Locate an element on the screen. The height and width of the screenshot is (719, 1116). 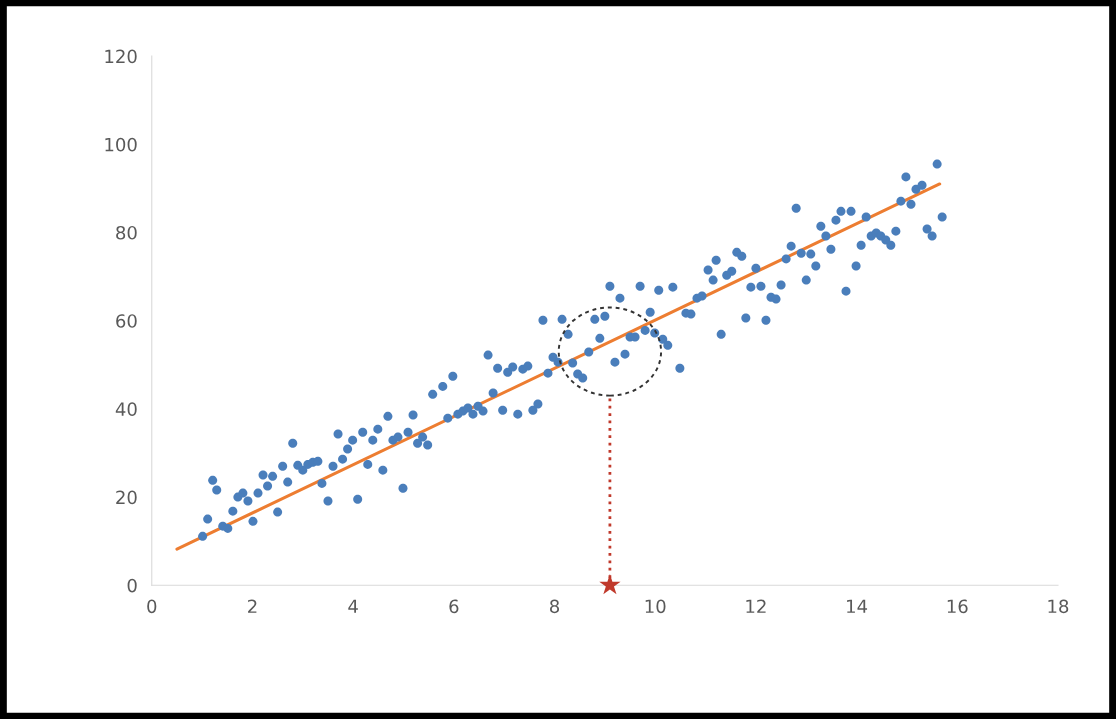
y-tick-label: 120 is located at coordinates (121, 56).